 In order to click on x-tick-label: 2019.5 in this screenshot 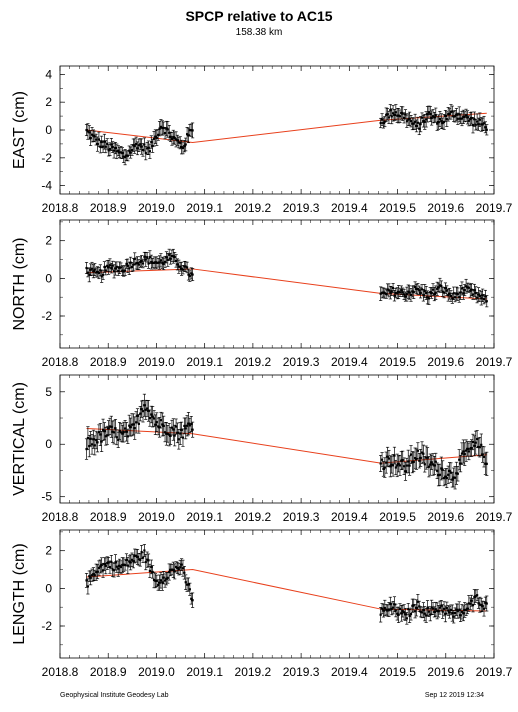, I will do `click(397, 208)`.